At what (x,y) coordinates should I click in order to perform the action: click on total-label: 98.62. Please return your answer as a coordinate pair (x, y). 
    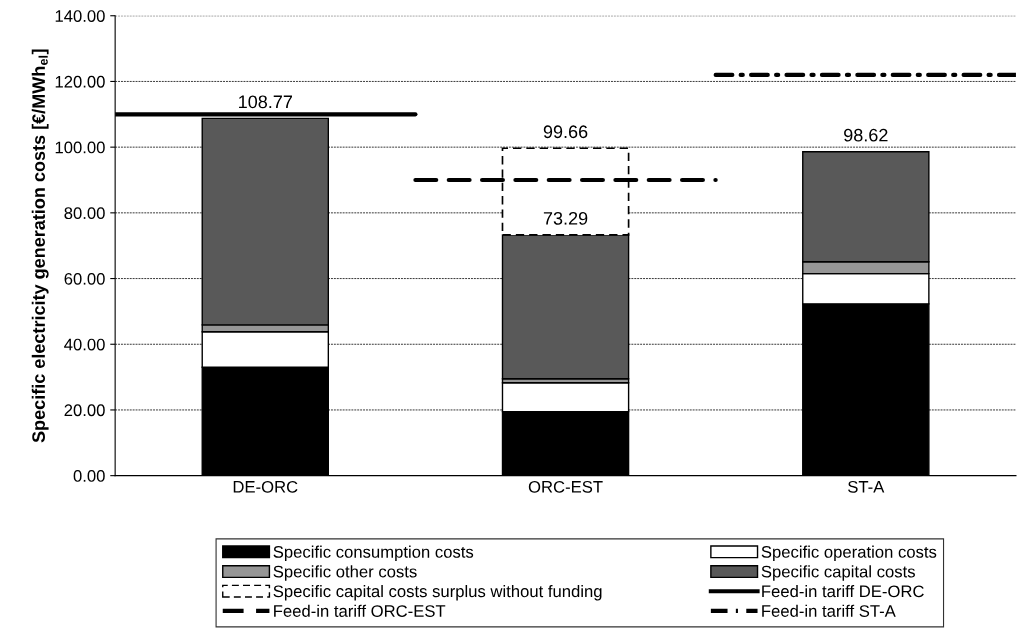
    Looking at the image, I should click on (866, 135).